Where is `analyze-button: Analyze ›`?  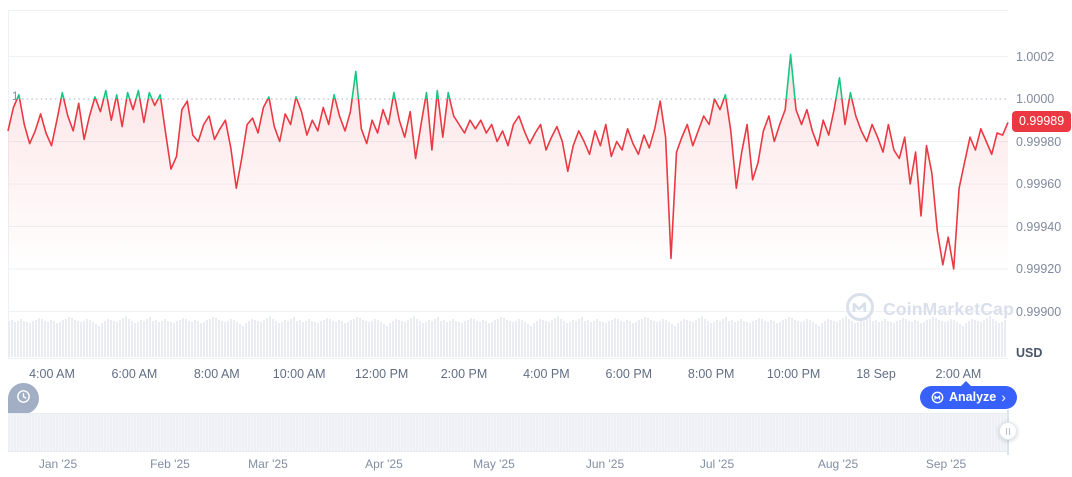 analyze-button: Analyze › is located at coordinates (968, 395).